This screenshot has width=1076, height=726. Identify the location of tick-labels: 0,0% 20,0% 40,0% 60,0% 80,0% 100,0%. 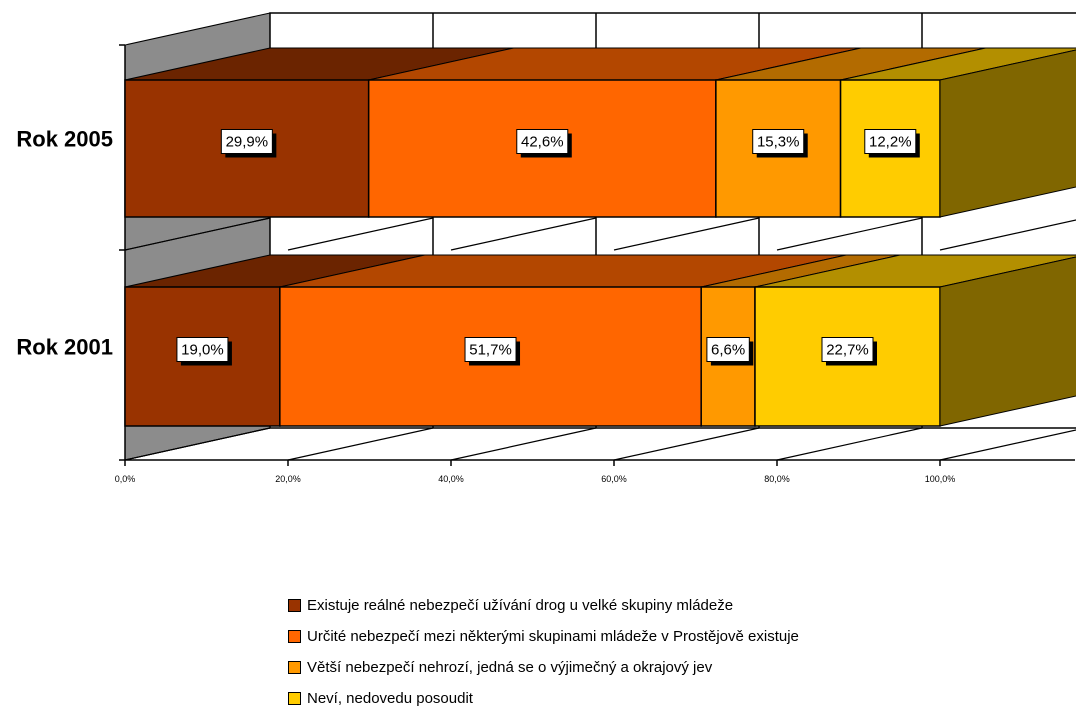
(535, 479).